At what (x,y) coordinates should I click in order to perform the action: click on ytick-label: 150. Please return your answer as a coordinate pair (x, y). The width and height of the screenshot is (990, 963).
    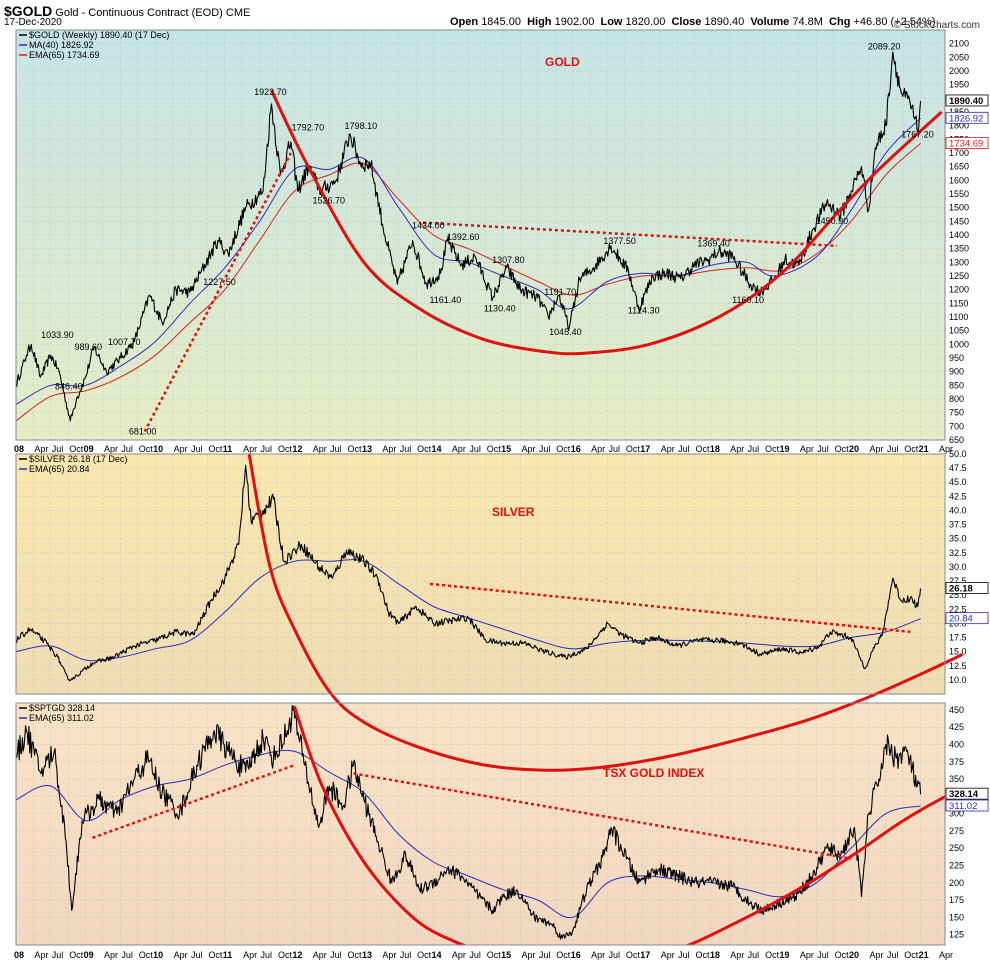
    Looking at the image, I should click on (956, 917).